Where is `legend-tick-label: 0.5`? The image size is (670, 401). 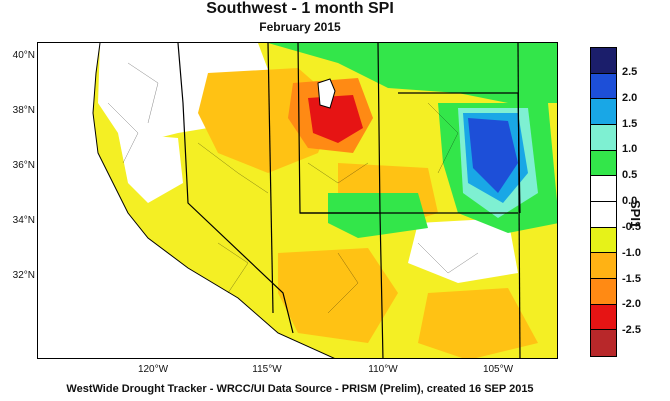 legend-tick-label: 0.5 is located at coordinates (630, 175).